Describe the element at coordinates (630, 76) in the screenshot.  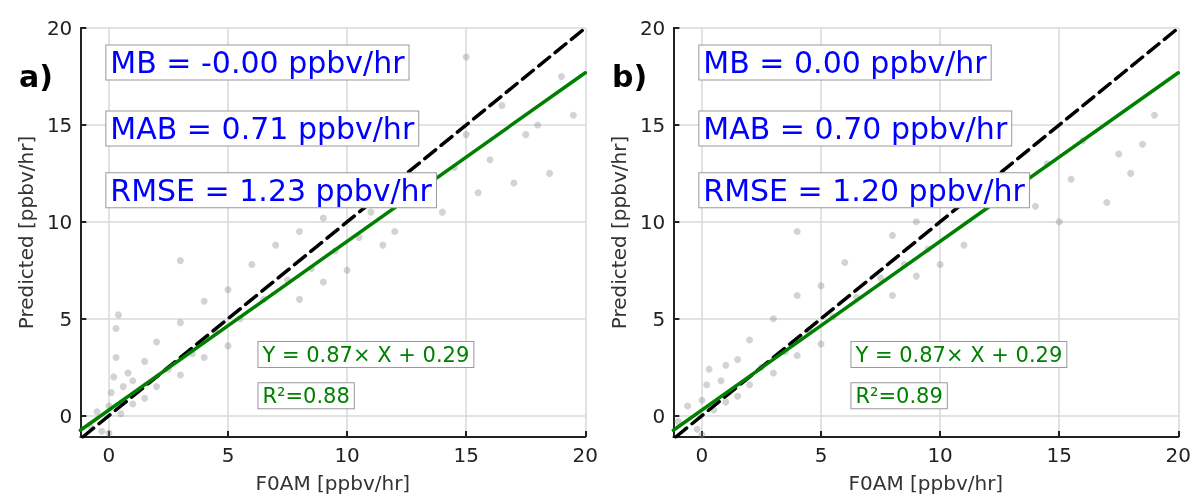
I see `text: b)` at that location.